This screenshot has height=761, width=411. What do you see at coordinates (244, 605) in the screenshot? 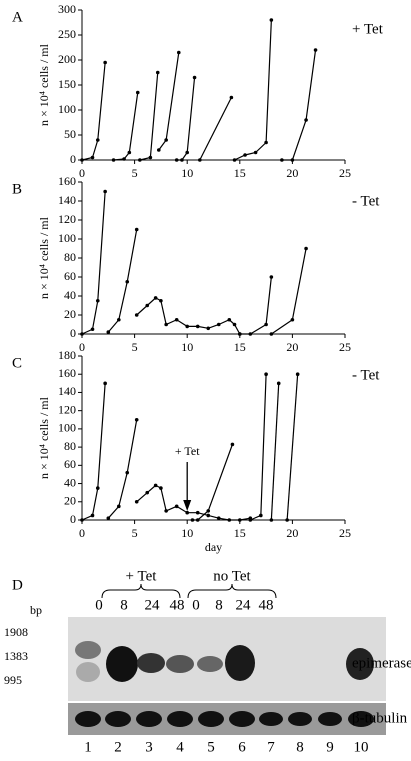
I see `time-label: 24` at bounding box center [244, 605].